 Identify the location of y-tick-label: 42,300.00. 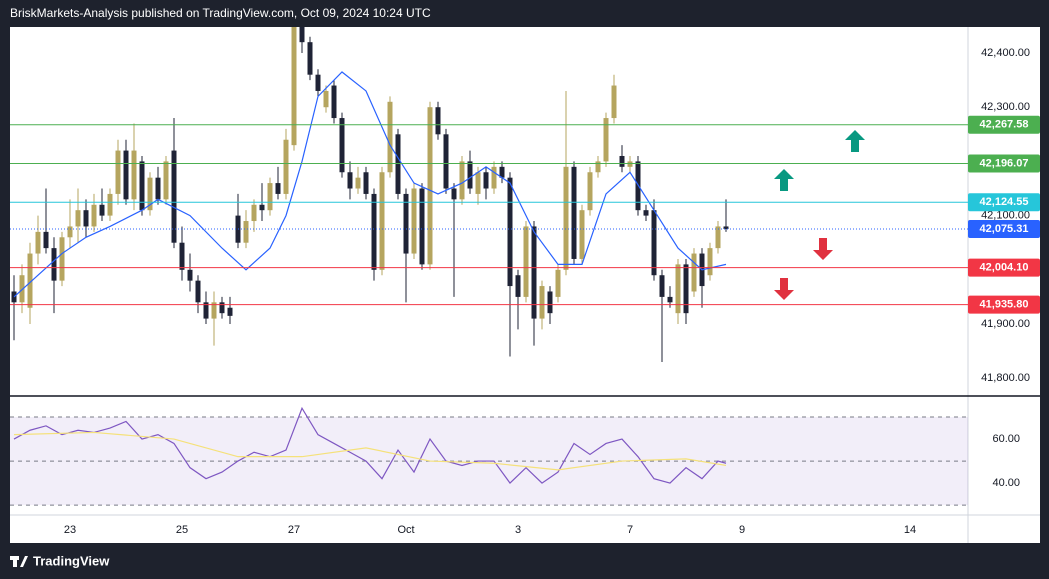
(1005, 107).